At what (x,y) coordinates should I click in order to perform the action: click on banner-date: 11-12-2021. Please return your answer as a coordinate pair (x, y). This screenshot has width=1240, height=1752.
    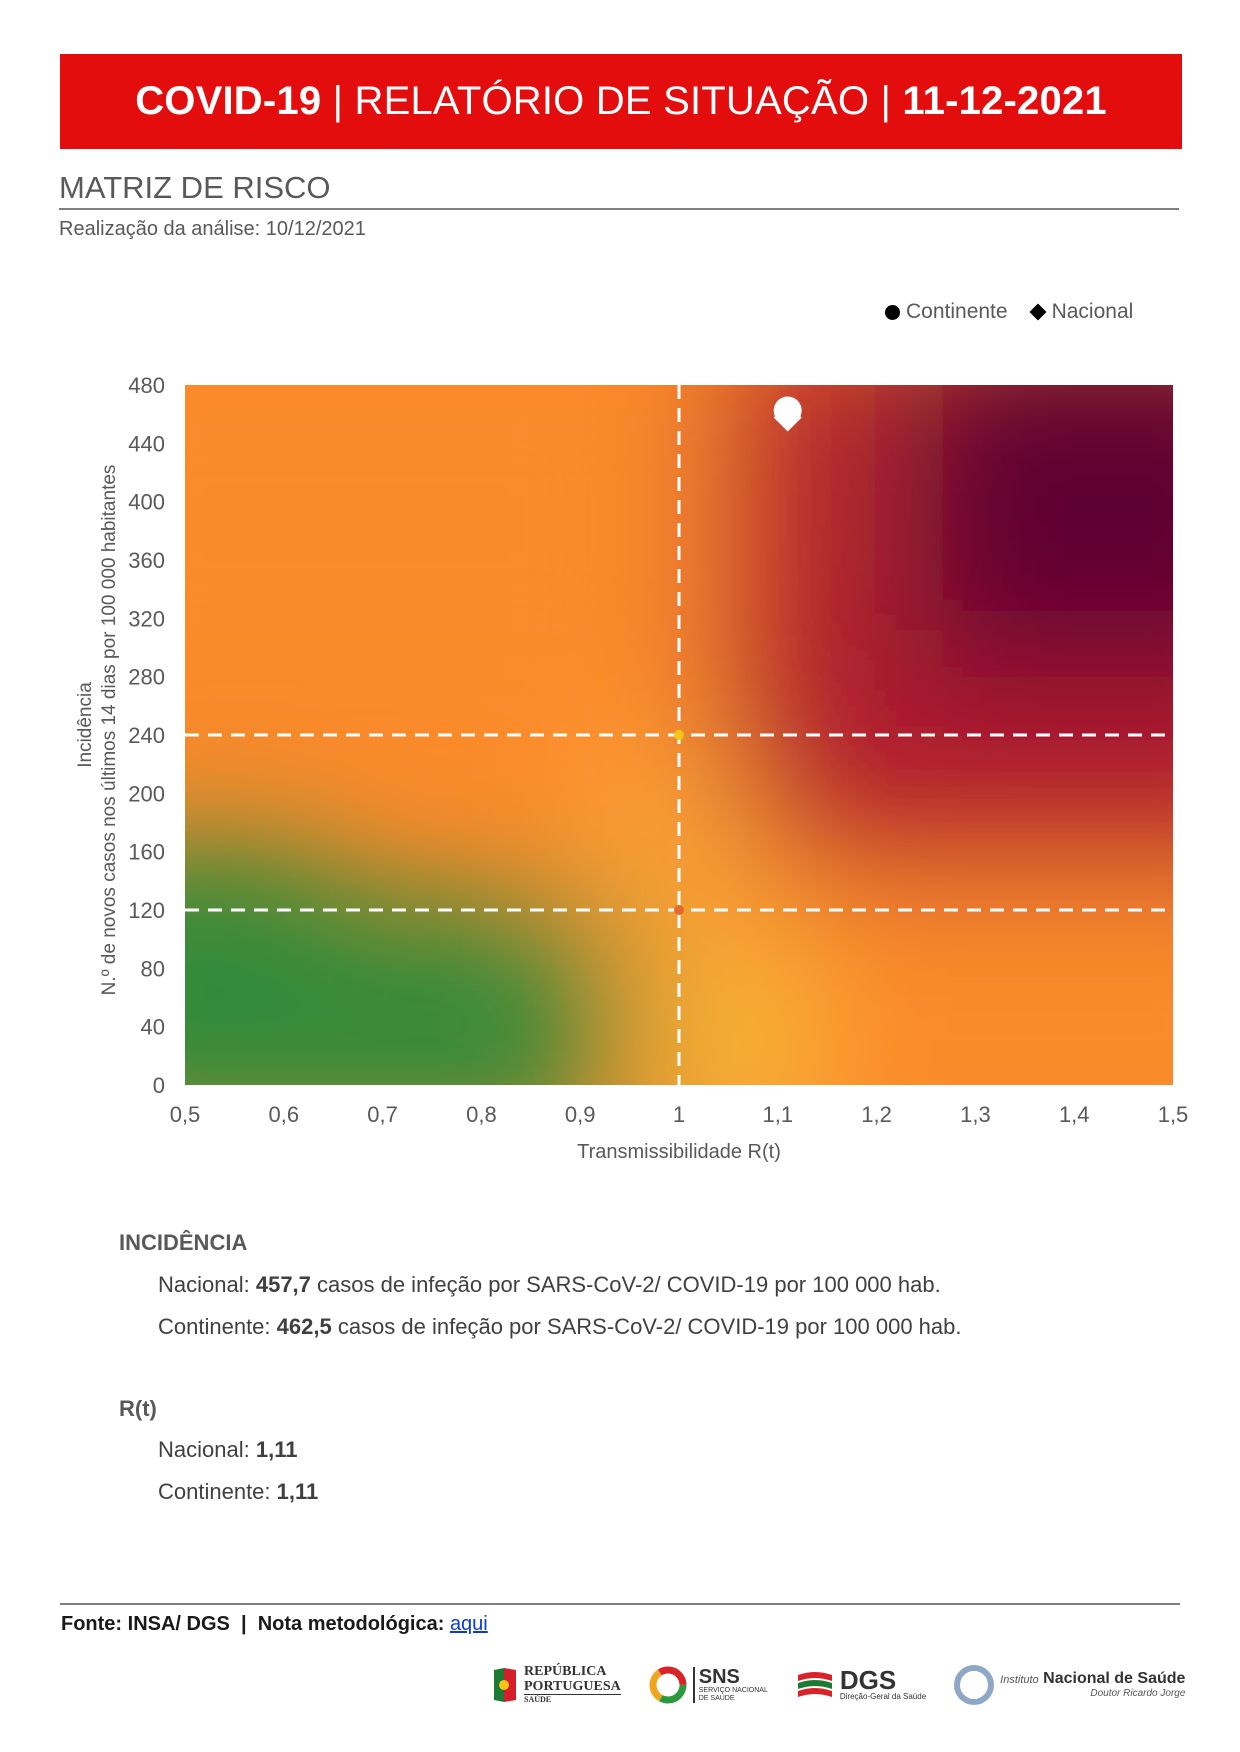
    Looking at the image, I should click on (1004, 101).